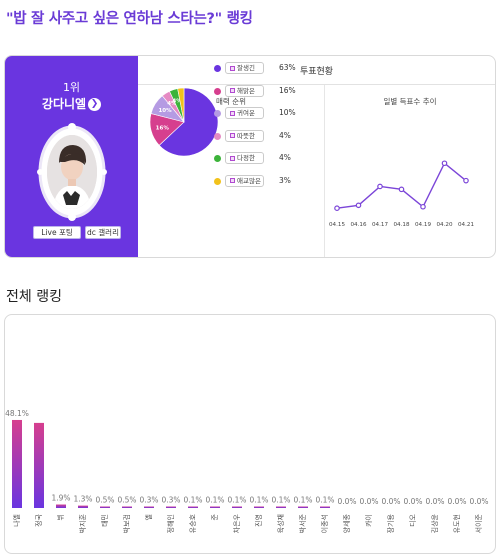  I want to click on winner-panel: 1위 강다니엘 ❯, so click(71, 156).